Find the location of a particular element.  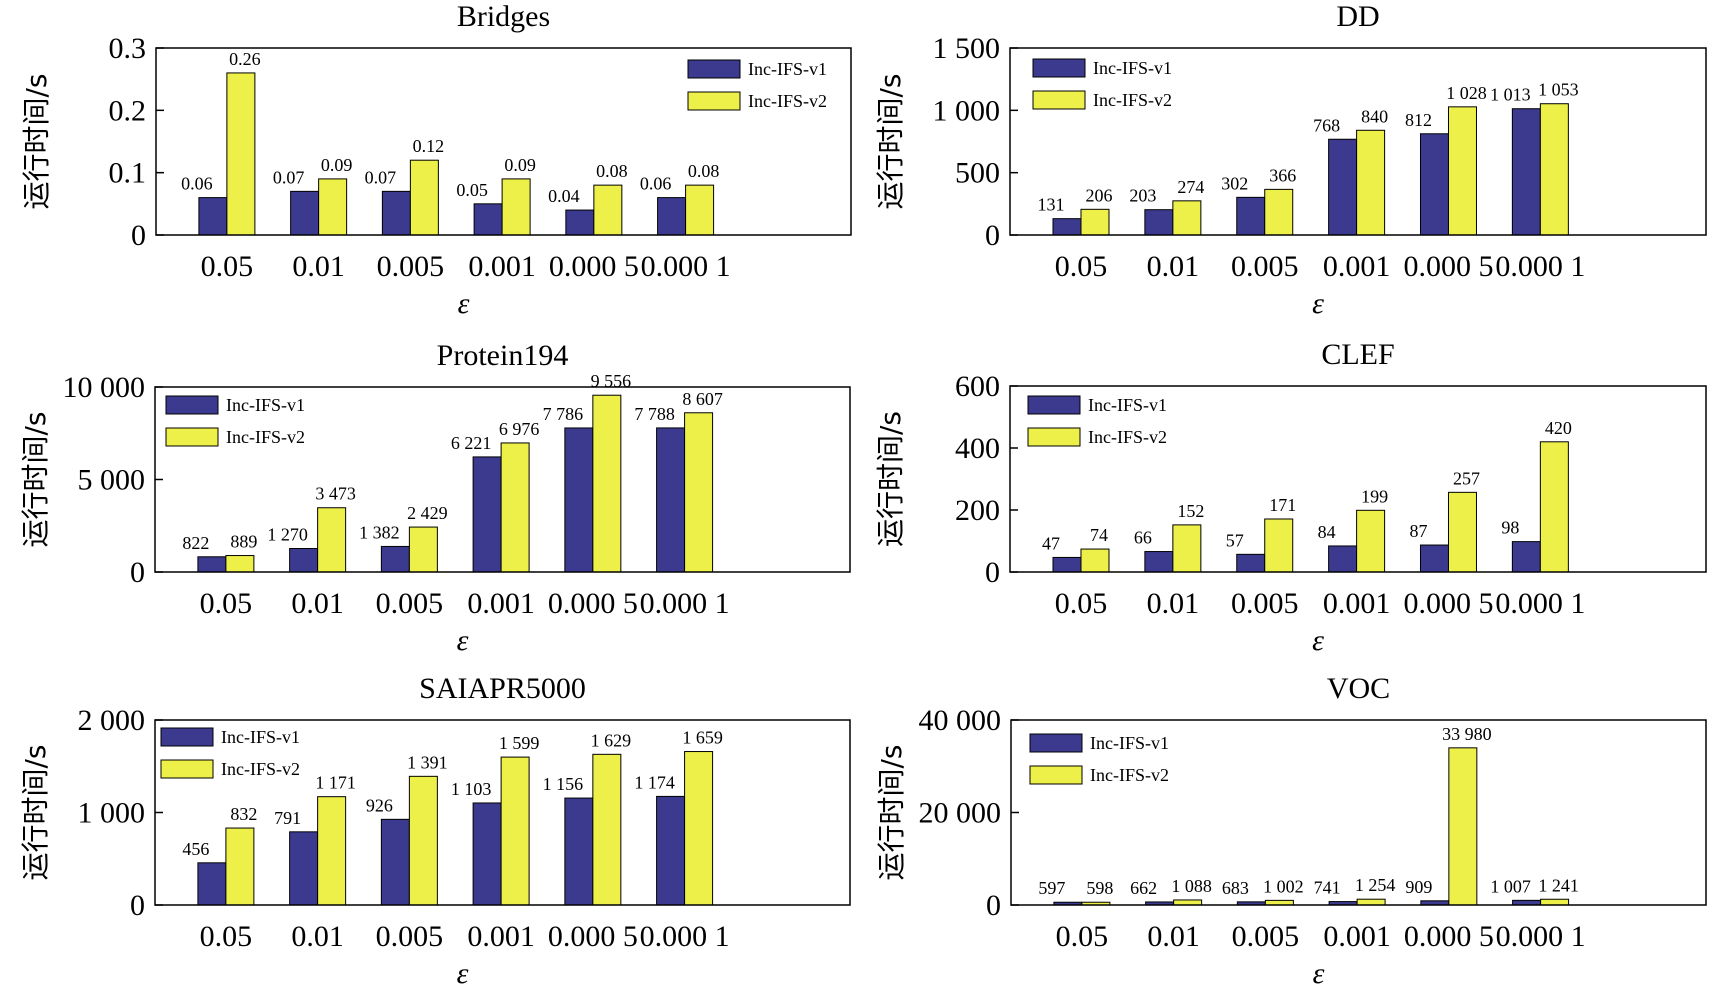

y-axis-label: 运行时间/s is located at coordinates (35, 479).